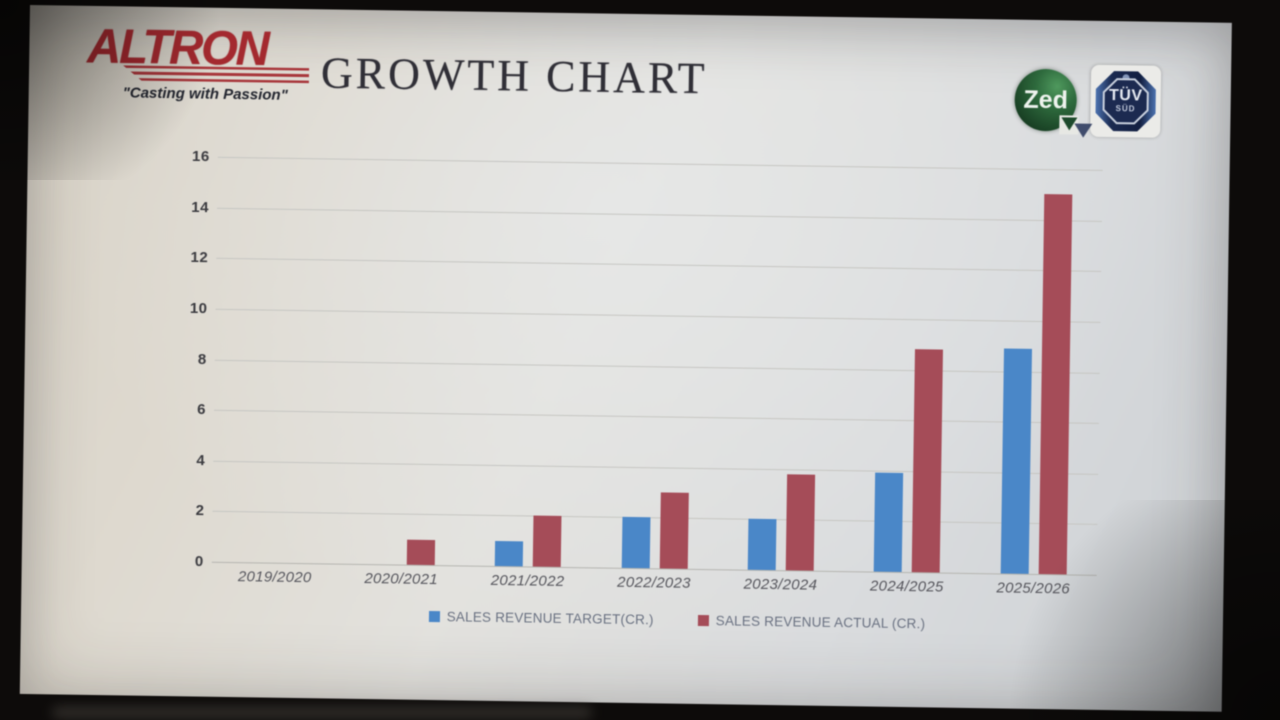  I want to click on bar-target-2022-2023, so click(635, 543).